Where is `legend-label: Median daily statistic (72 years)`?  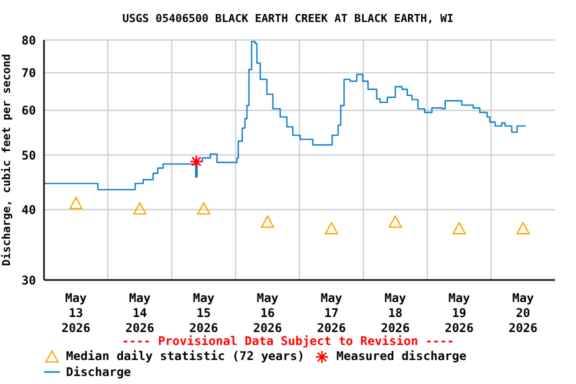
legend-label: Median daily statistic (72 years) is located at coordinates (185, 356).